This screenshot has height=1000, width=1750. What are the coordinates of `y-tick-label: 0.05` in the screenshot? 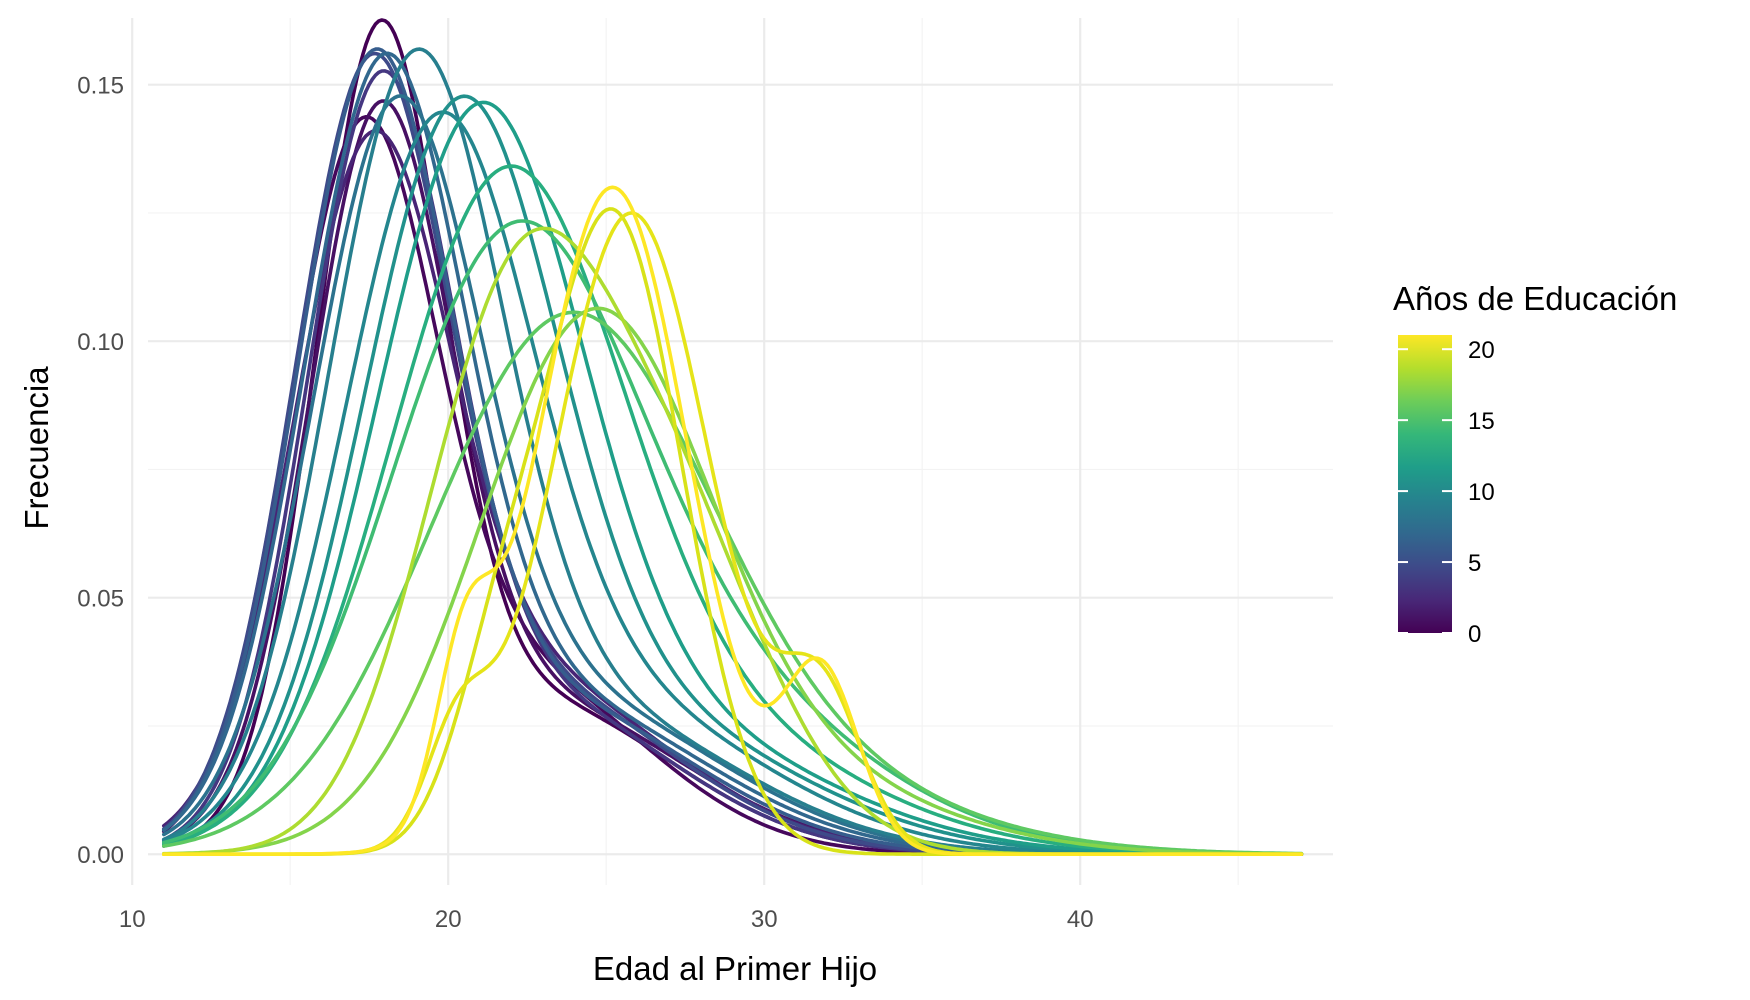 It's located at (100, 599).